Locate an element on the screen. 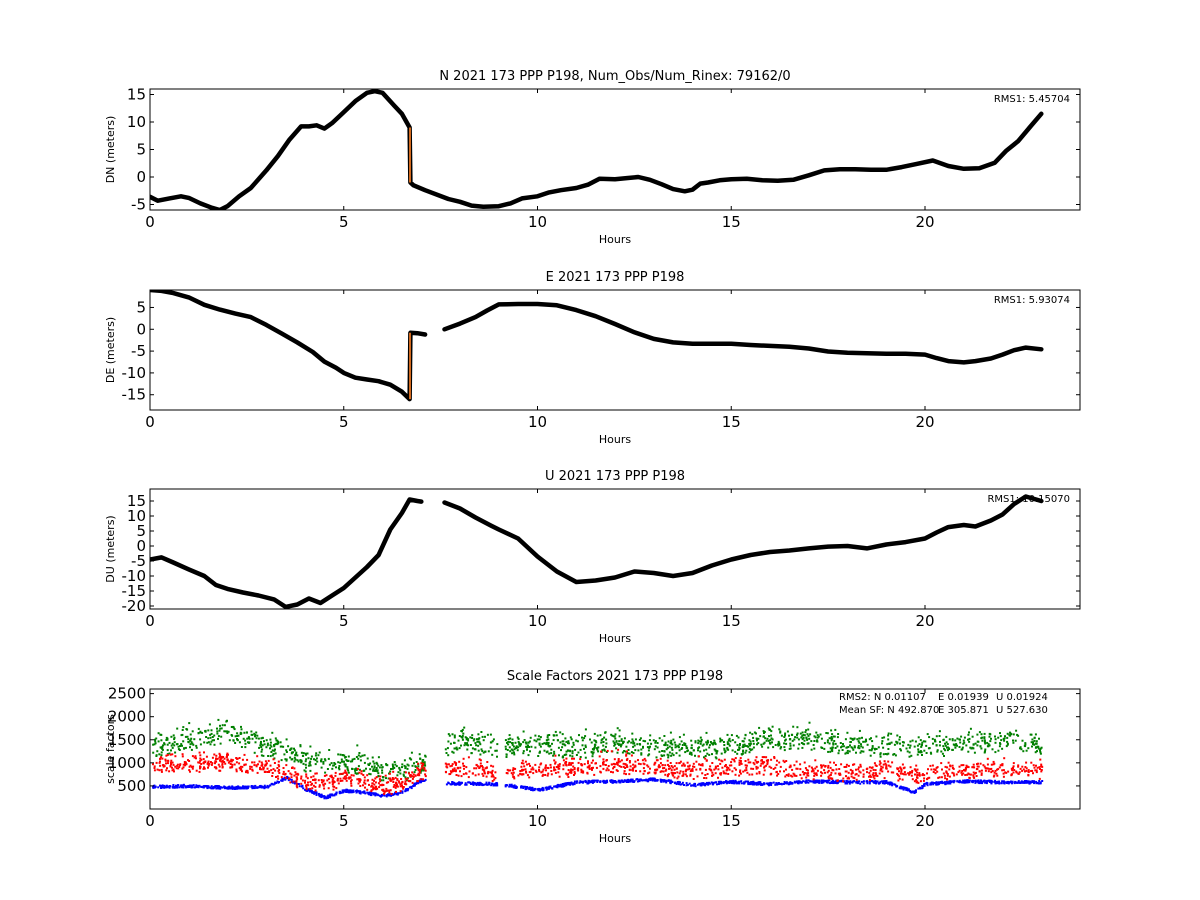 This screenshot has width=1200, height=900. east-xlabel: Hours is located at coordinates (615, 439).